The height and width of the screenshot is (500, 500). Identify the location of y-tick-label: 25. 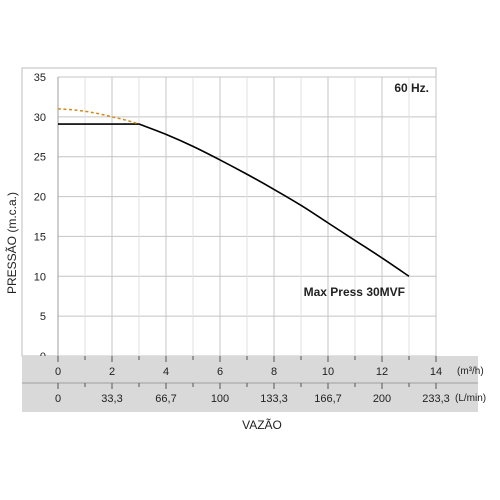
(40, 158).